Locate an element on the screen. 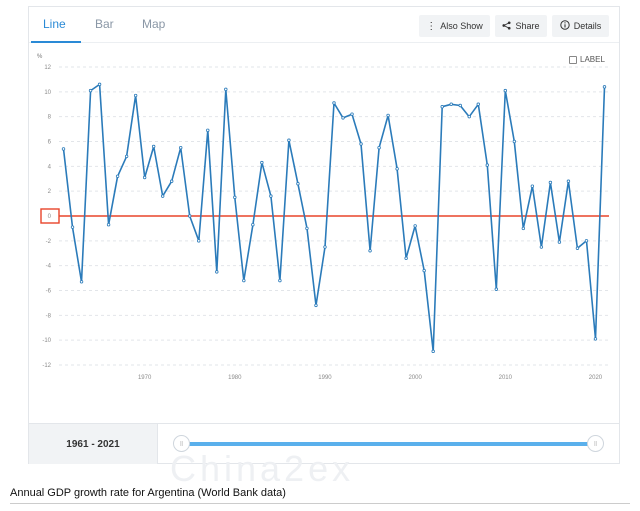 The width and height of the screenshot is (640, 511). details-button: Details is located at coordinates (580, 26).